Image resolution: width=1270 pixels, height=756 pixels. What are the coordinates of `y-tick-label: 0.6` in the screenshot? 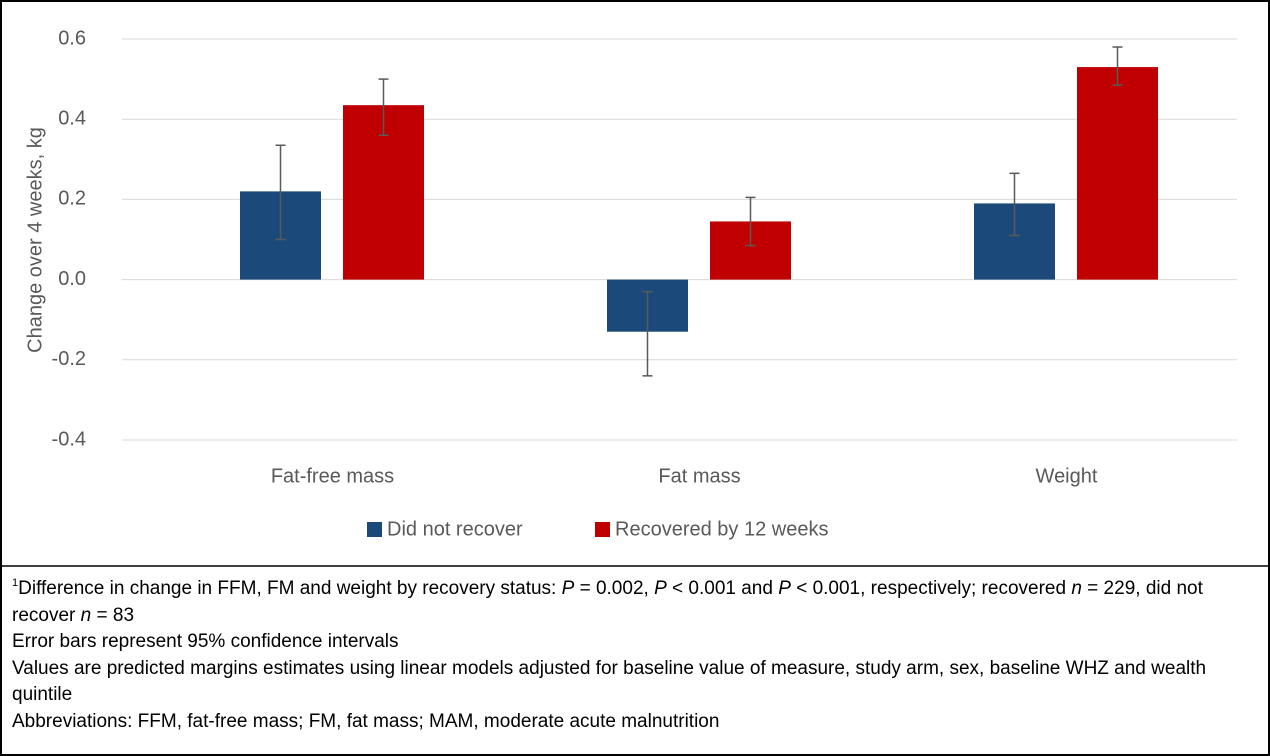 It's located at (72, 38).